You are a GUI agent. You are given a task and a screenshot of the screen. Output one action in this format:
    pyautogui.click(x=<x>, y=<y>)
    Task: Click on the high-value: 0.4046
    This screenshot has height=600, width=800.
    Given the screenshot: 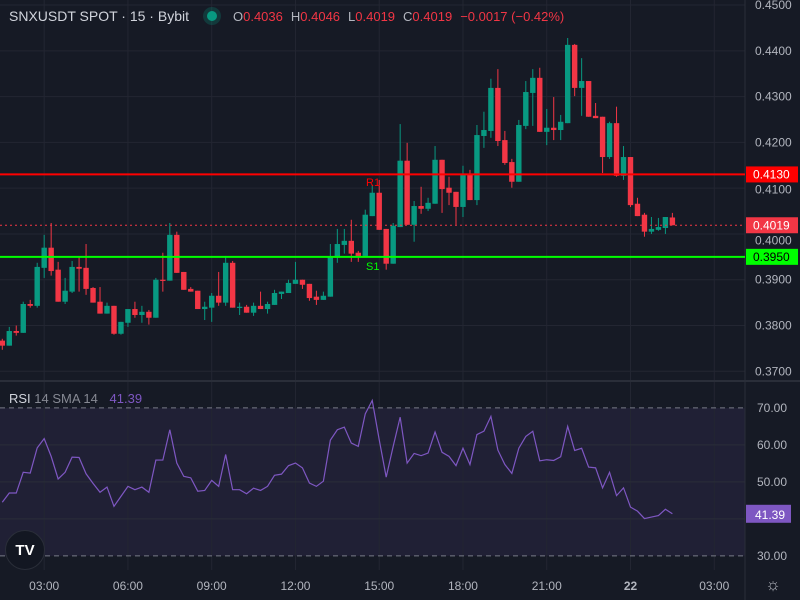 What is the action you would take?
    pyautogui.click(x=320, y=16)
    